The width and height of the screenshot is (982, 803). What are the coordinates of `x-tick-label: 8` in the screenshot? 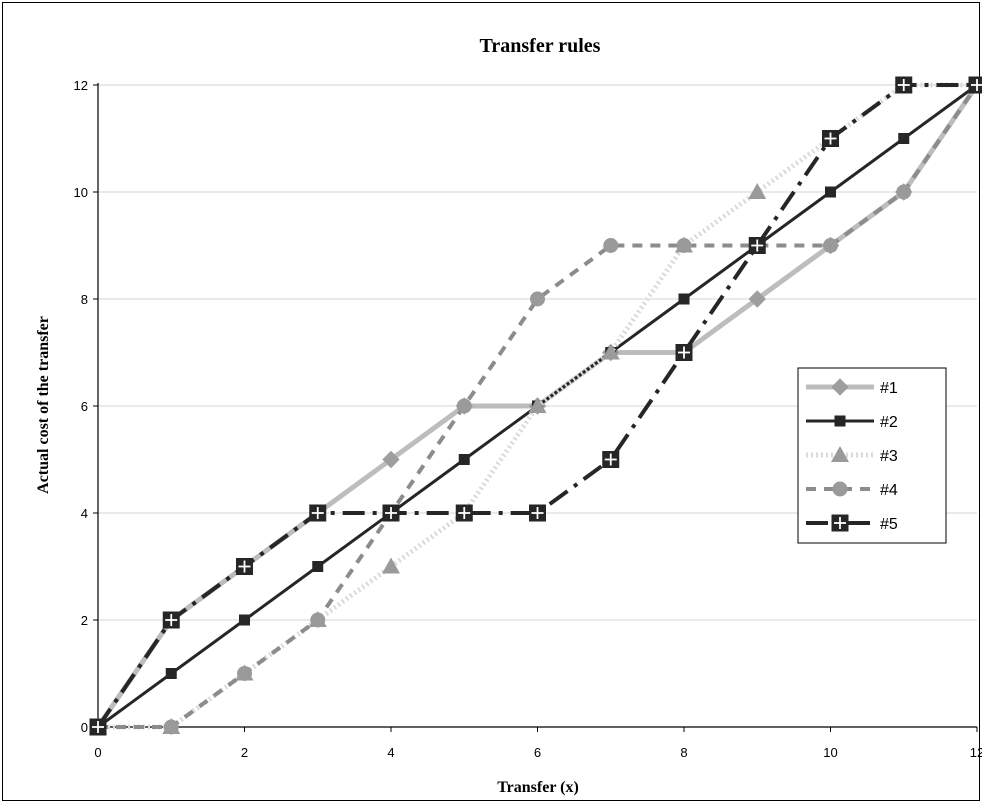 It's located at (683, 752).